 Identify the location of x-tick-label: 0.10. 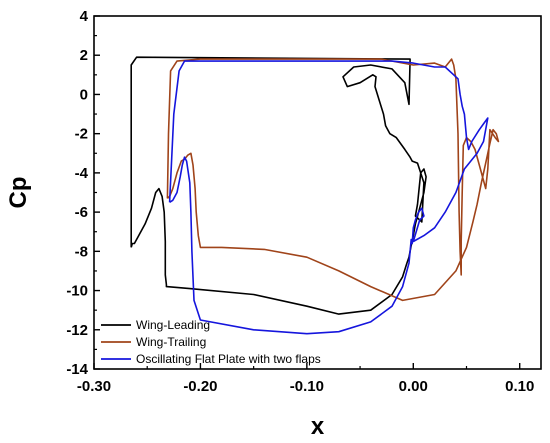
(519, 386).